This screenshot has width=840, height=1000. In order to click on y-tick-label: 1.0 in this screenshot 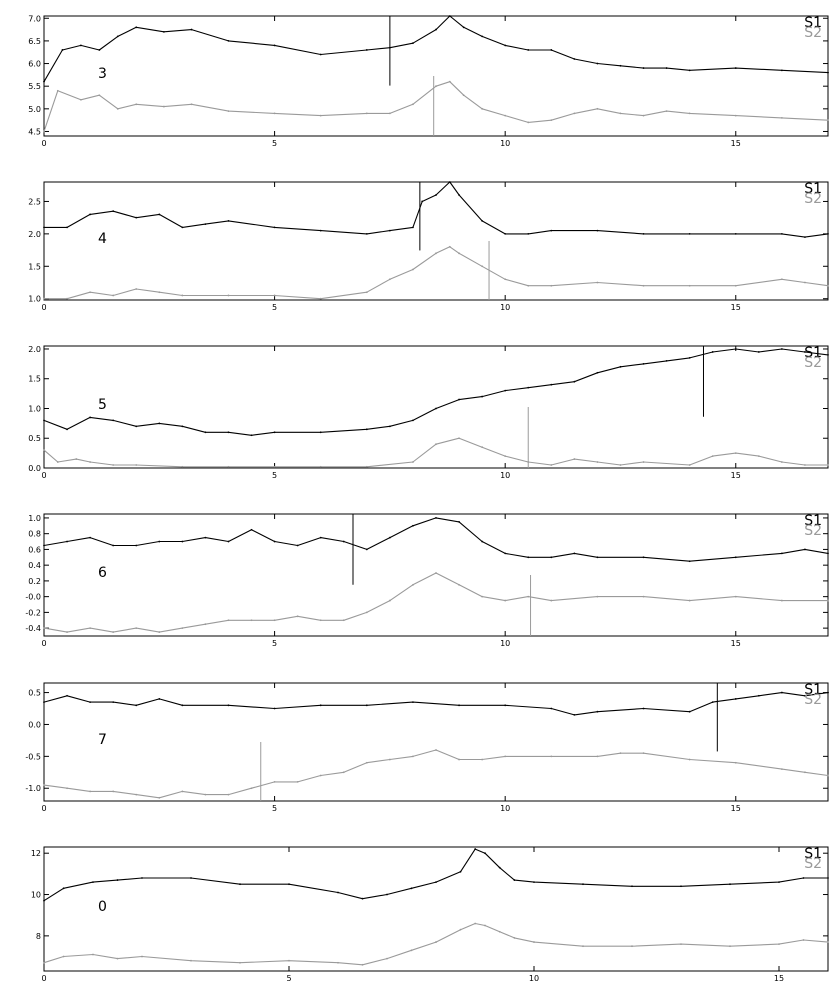, I will do `click(34, 518)`.